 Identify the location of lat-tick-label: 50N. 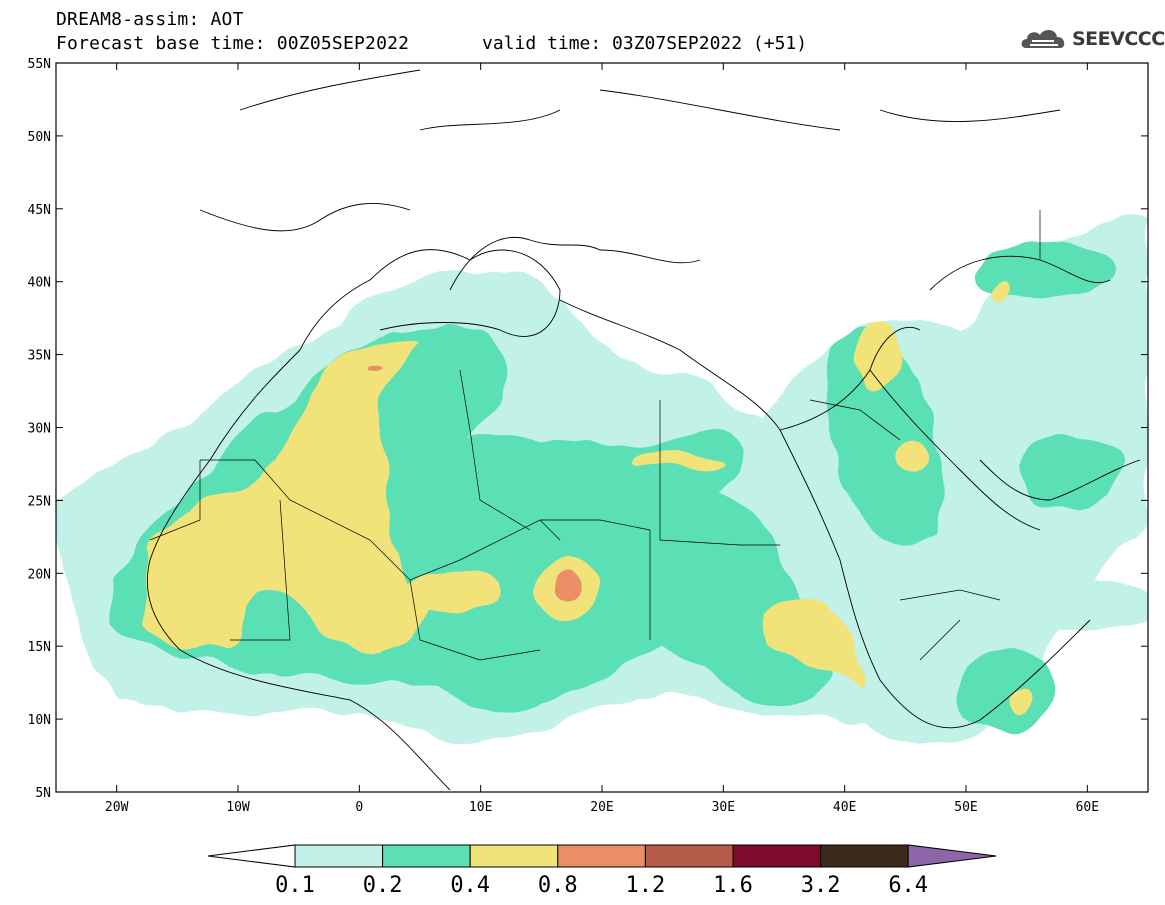
(39, 137).